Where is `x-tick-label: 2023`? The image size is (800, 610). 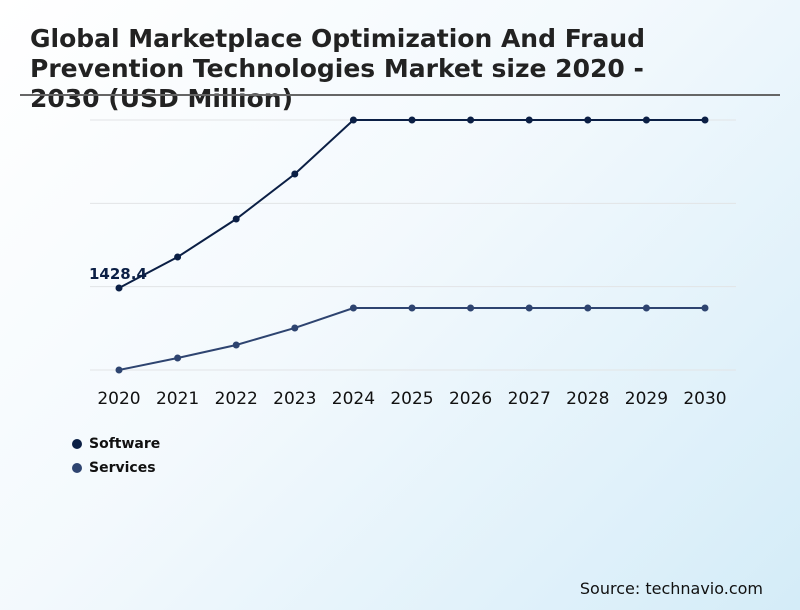 x-tick-label: 2023 is located at coordinates (294, 399).